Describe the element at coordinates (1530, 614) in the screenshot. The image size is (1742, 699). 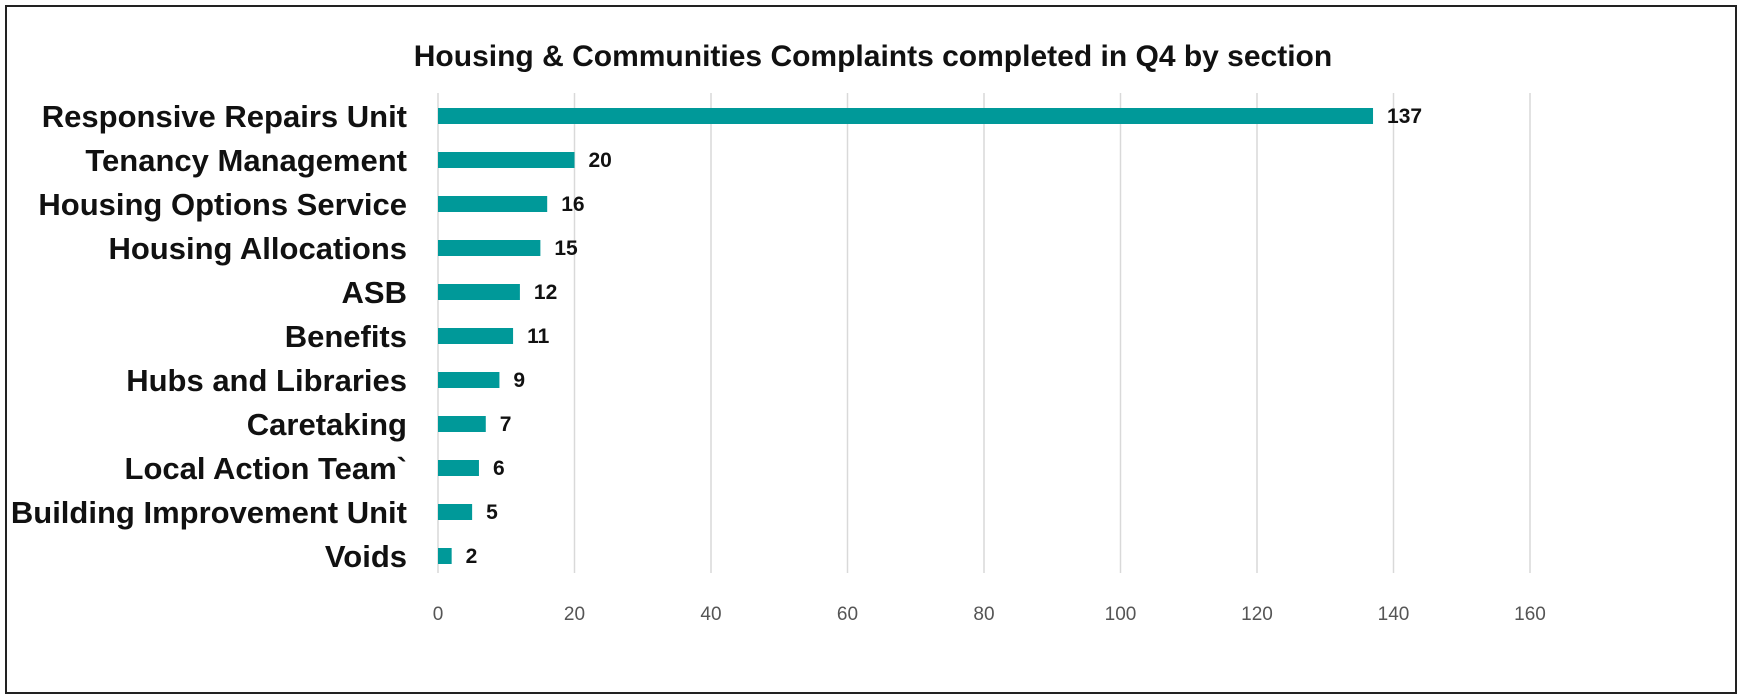
I see `x-tick-label: 160` at that location.